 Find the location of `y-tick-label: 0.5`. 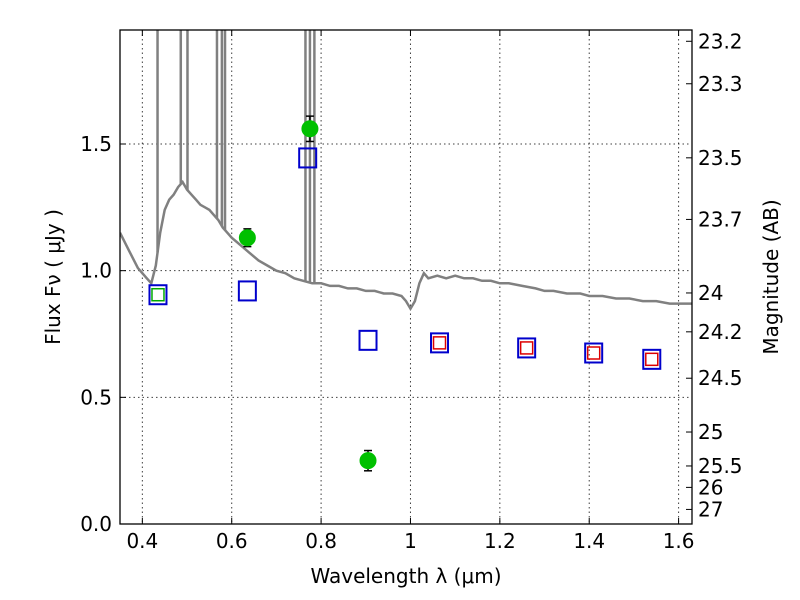

y-tick-label: 0.5 is located at coordinates (96, 397).